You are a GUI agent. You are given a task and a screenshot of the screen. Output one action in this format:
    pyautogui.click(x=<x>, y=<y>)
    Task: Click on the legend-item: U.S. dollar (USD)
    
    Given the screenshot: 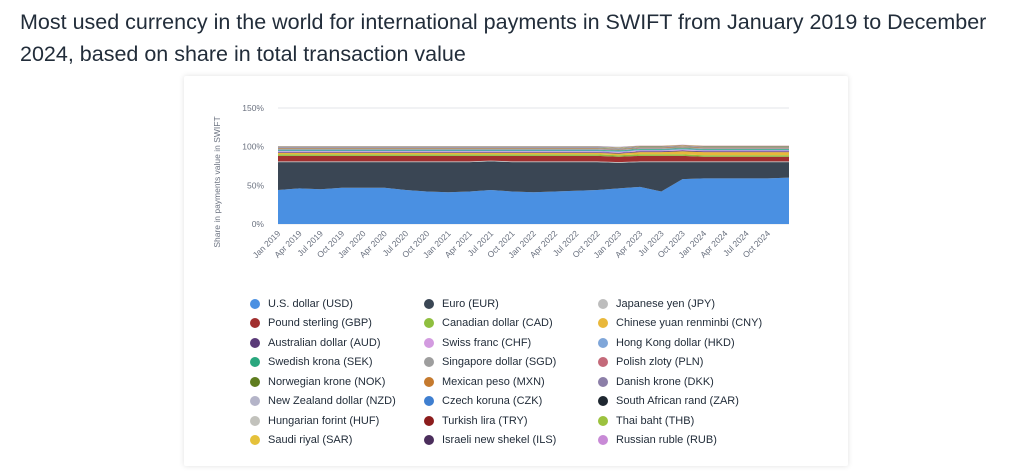 What is the action you would take?
    pyautogui.click(x=337, y=304)
    